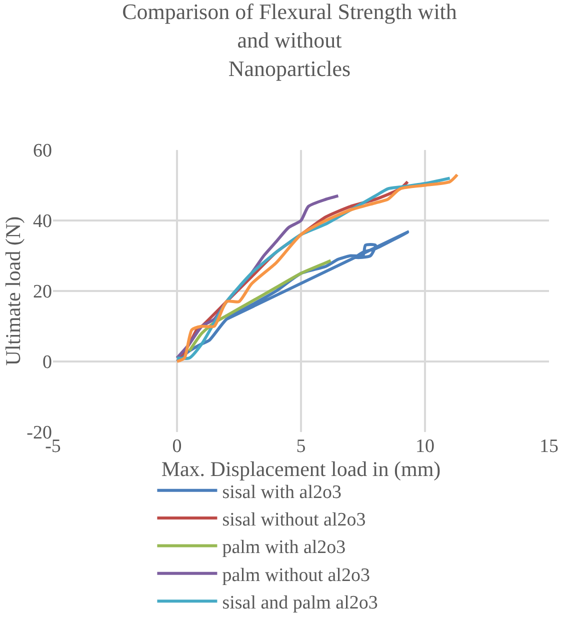  Describe the element at coordinates (284, 547) in the screenshot. I see `legend-label: palm with al2o3` at that location.